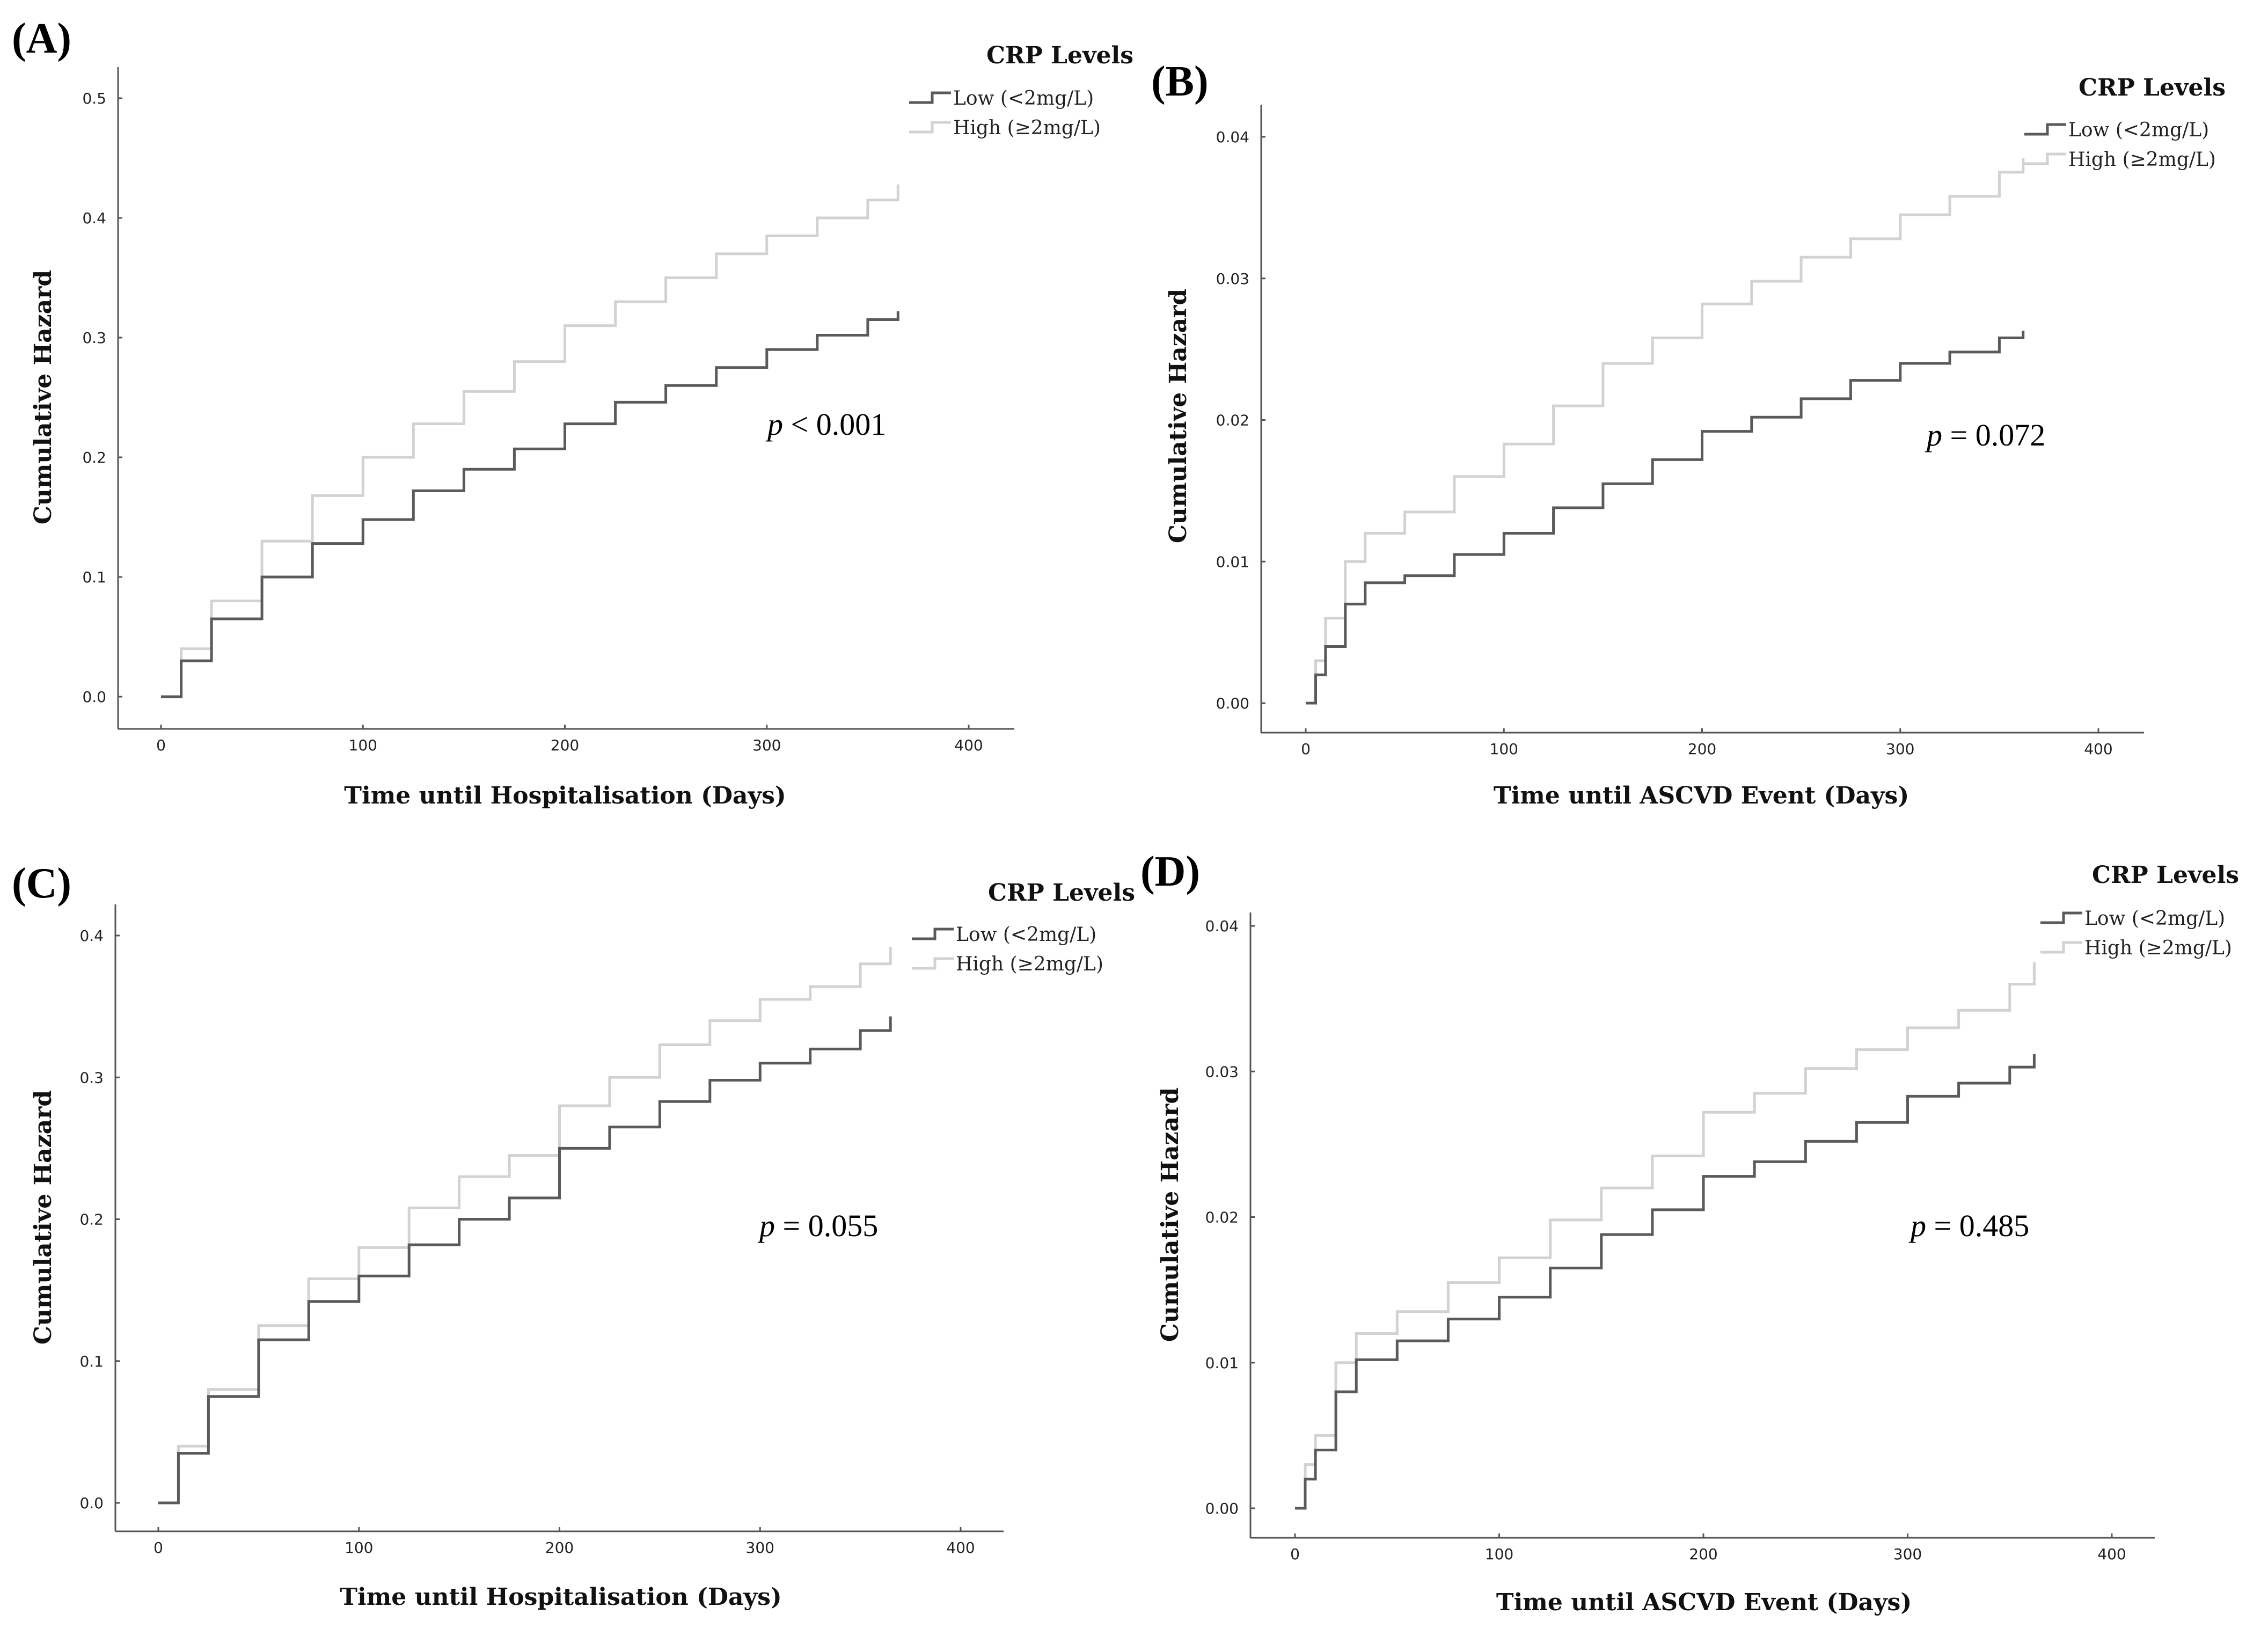 The width and height of the screenshot is (2268, 1636). What do you see at coordinates (41, 883) in the screenshot?
I see `panel-letter: (C)` at bounding box center [41, 883].